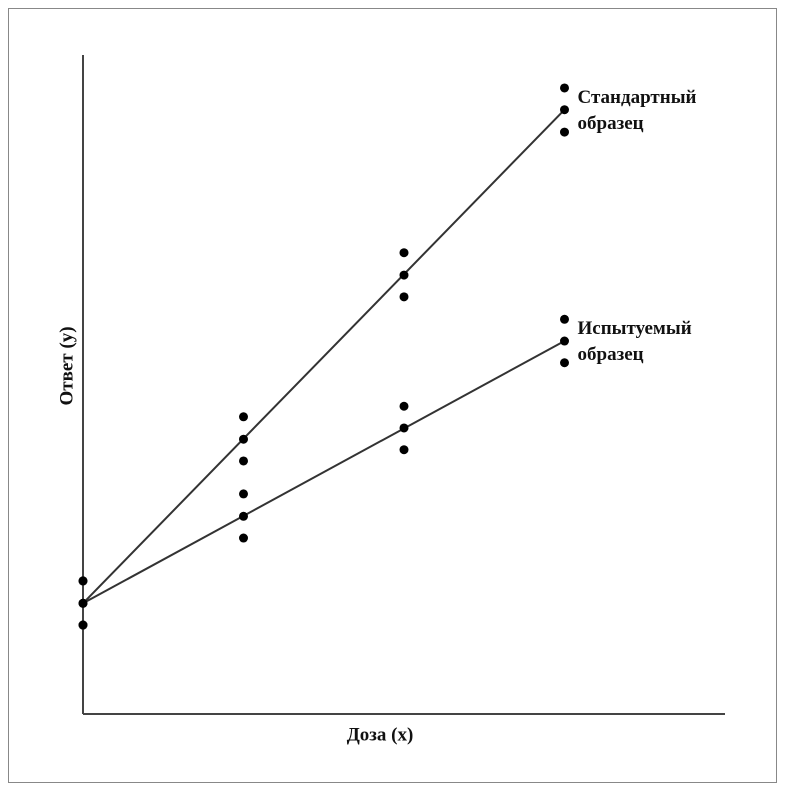 Image resolution: width=785 pixels, height=791 pixels. Describe the element at coordinates (637, 110) in the screenshot. I see `legend-label: Стандартный образец` at that location.